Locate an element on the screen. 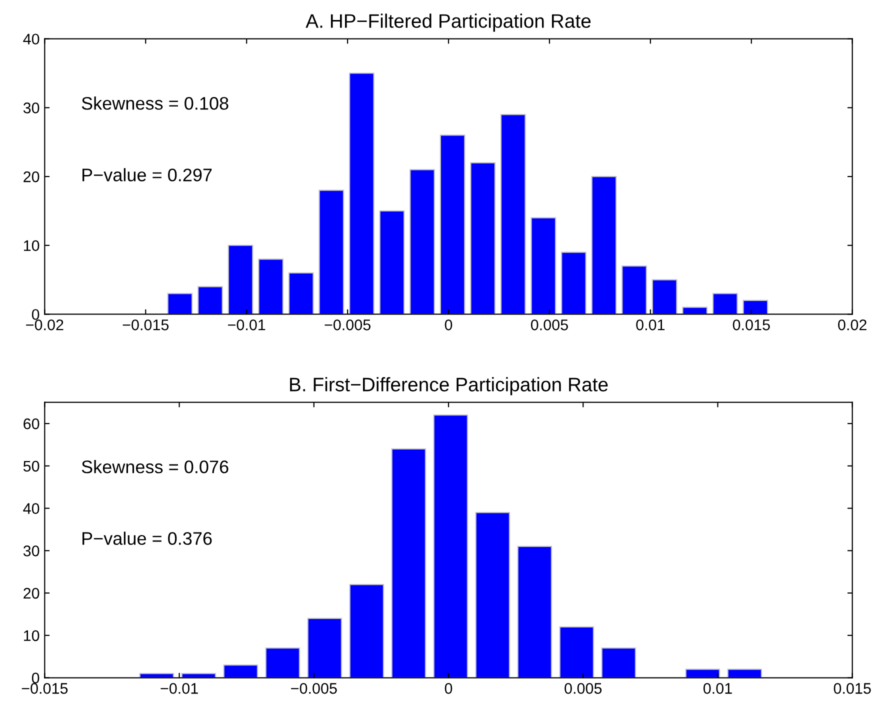 The width and height of the screenshot is (876, 706). annotation: Skewness = 0.108 is located at coordinates (155, 103).